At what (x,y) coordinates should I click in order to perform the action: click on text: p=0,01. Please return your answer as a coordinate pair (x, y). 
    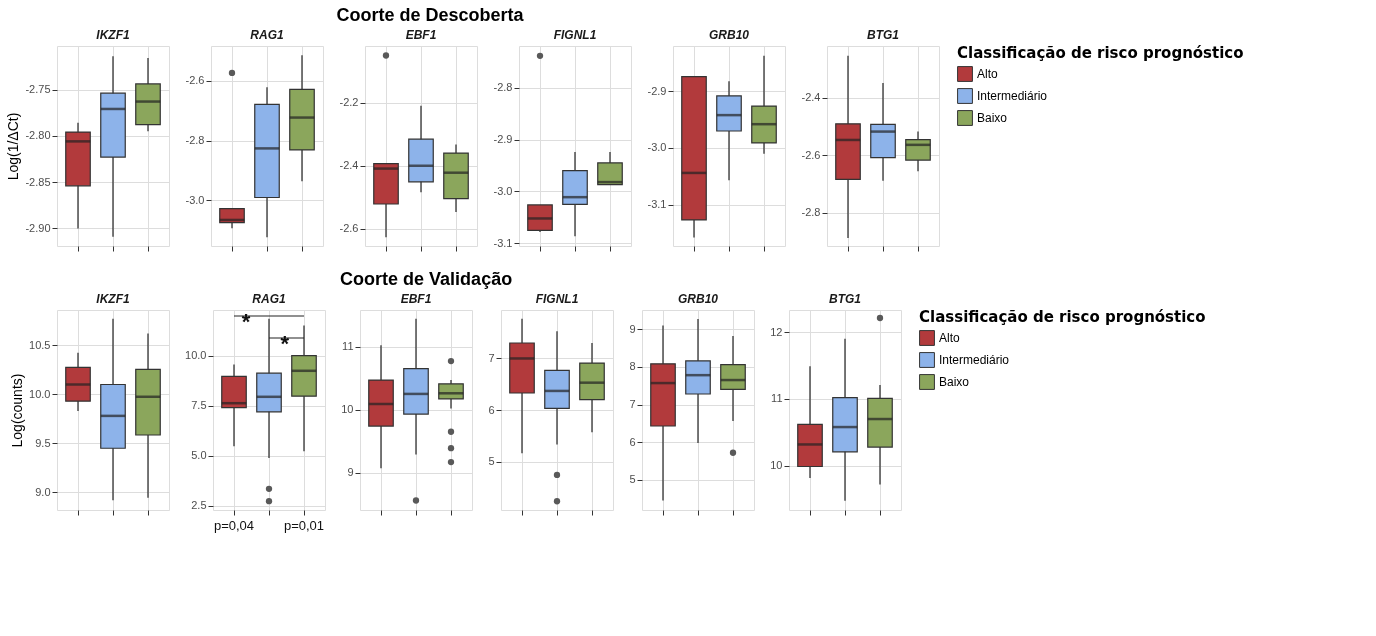
    Looking at the image, I should click on (304, 525).